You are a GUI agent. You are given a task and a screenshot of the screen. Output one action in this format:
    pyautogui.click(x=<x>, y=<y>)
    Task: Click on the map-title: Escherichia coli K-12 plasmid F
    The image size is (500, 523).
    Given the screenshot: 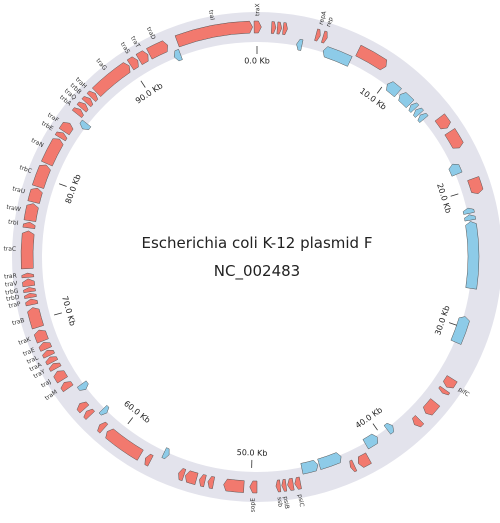 What is the action you would take?
    pyautogui.click(x=257, y=243)
    